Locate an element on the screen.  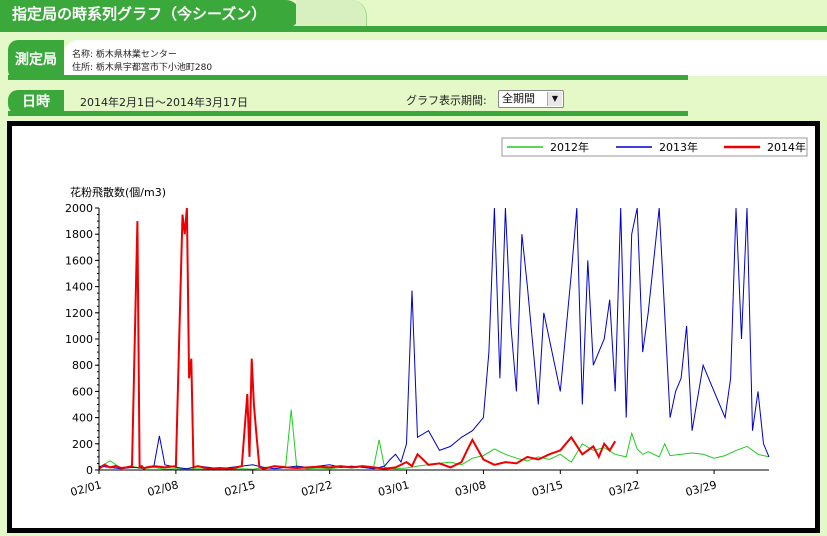
legend-box is located at coordinates (654, 147).